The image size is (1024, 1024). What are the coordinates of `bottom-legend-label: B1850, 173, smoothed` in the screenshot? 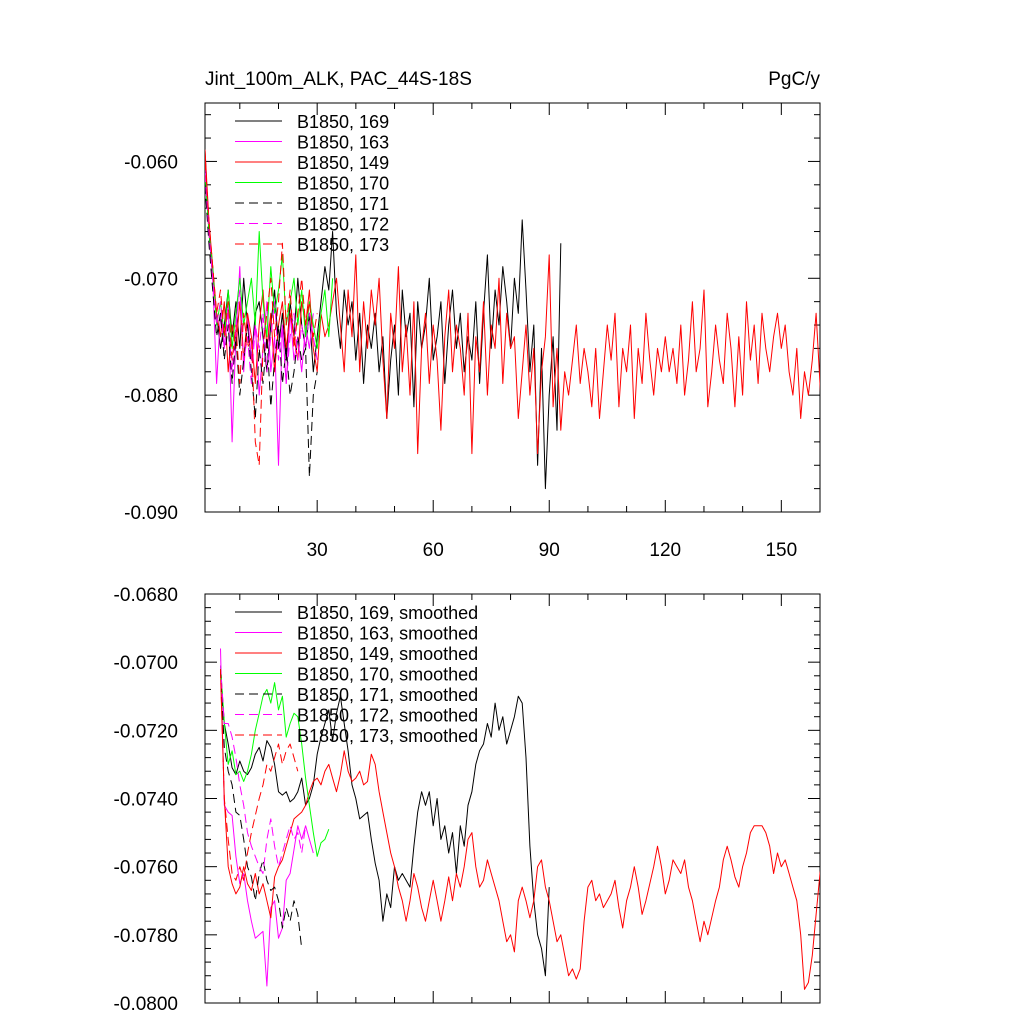 It's located at (387, 736).